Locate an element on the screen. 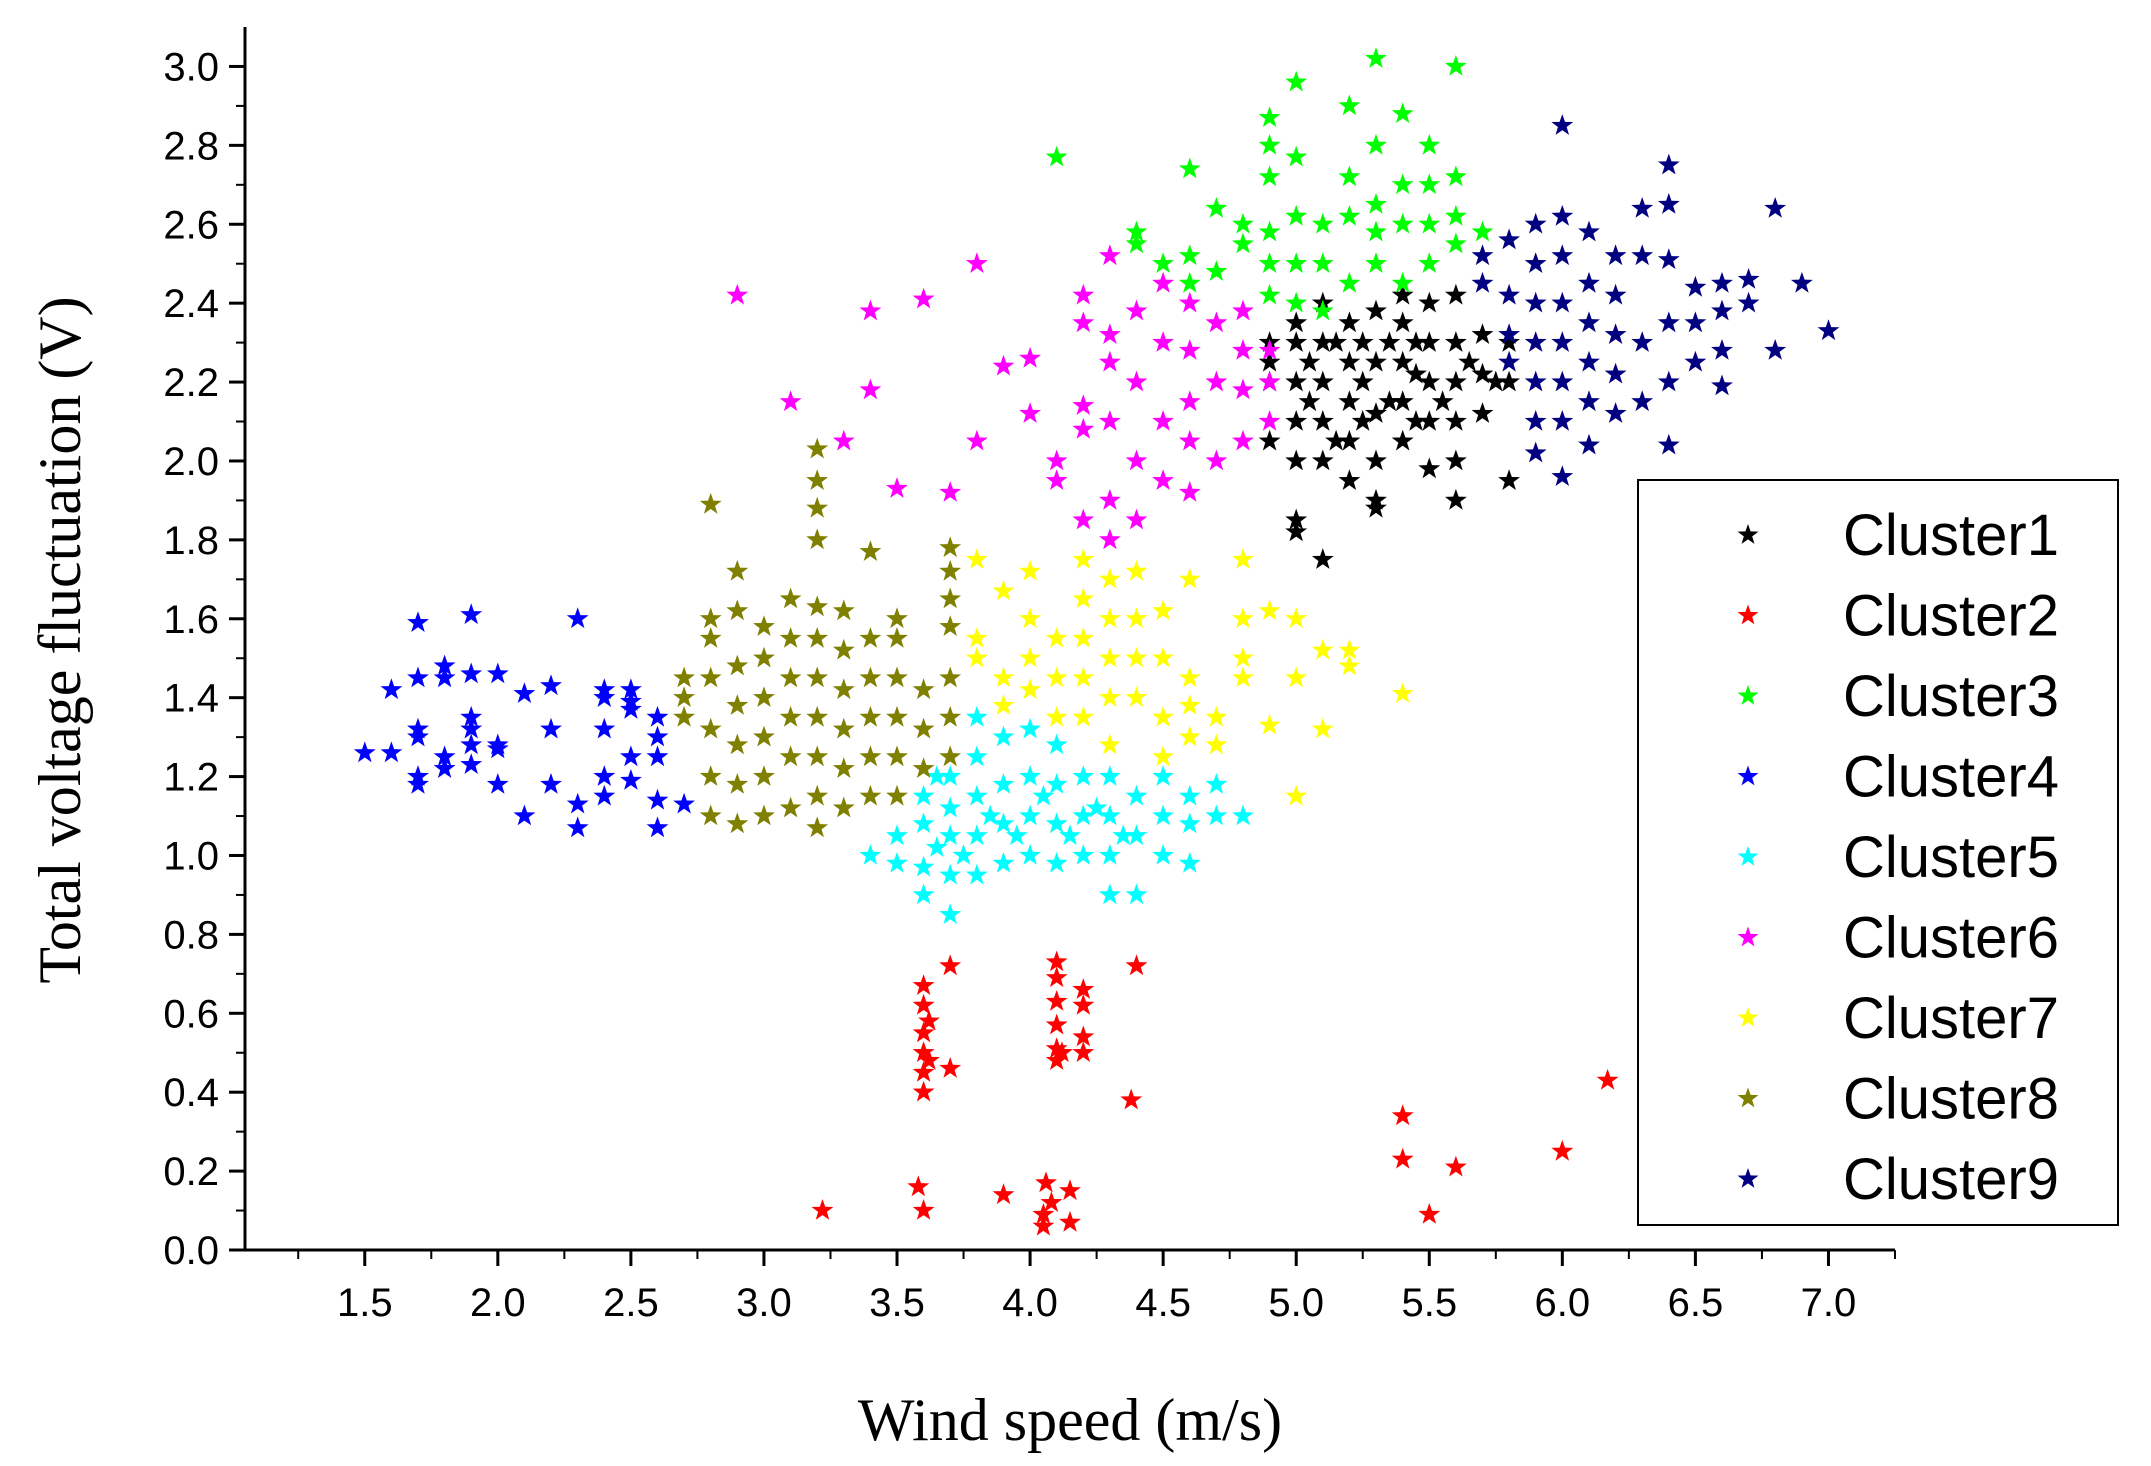  x-tick-label: 5.5 is located at coordinates (1429, 1303).